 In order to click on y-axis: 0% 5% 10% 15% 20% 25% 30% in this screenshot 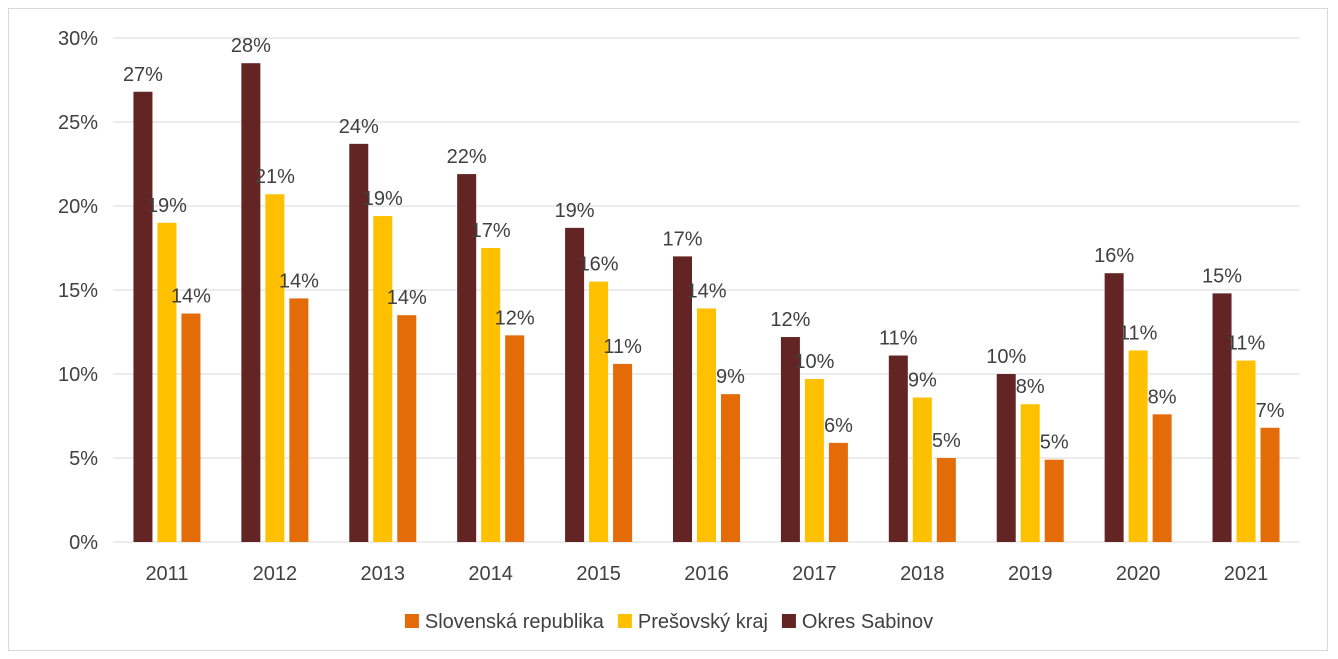, I will do `click(78, 291)`.